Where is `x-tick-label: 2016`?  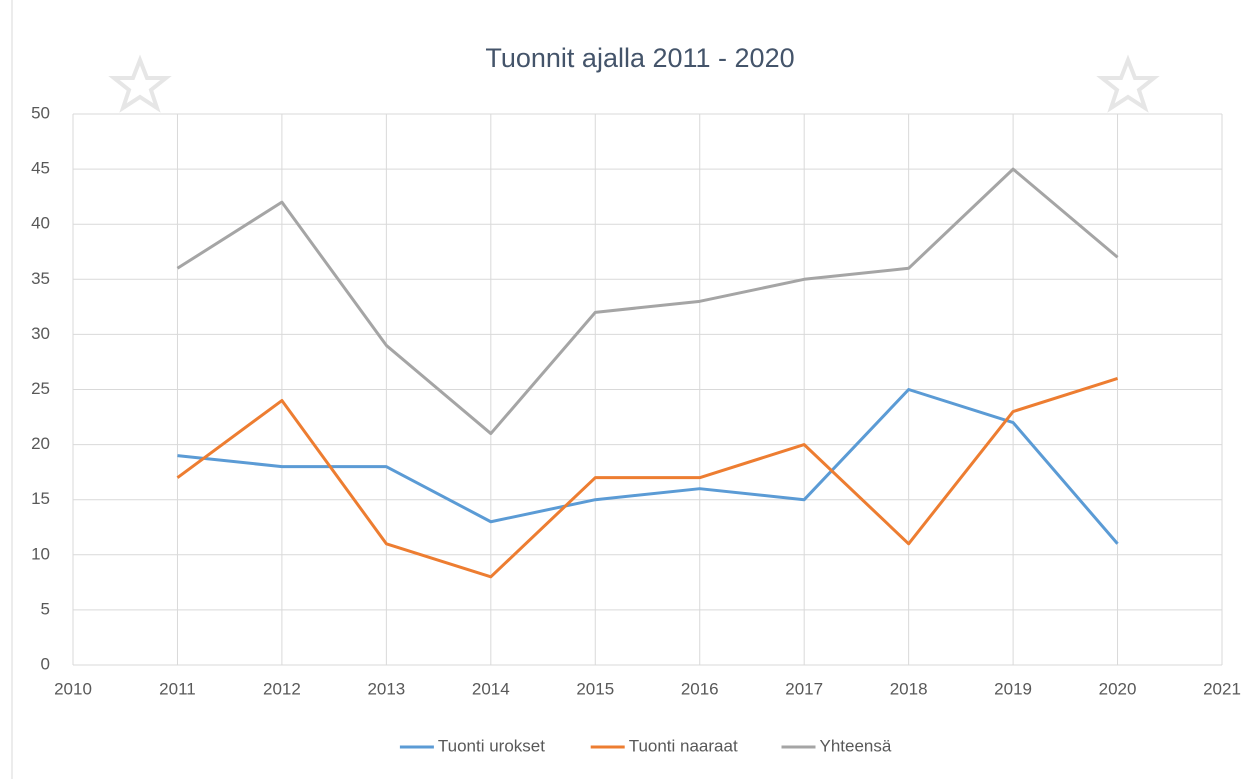 x-tick-label: 2016 is located at coordinates (700, 688).